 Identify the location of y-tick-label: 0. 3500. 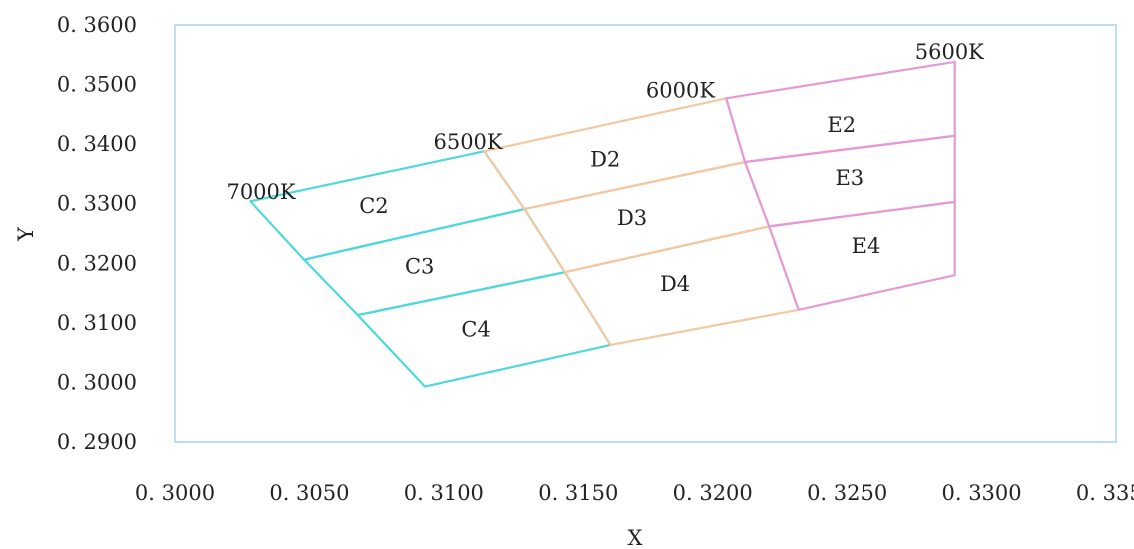
(97, 85).